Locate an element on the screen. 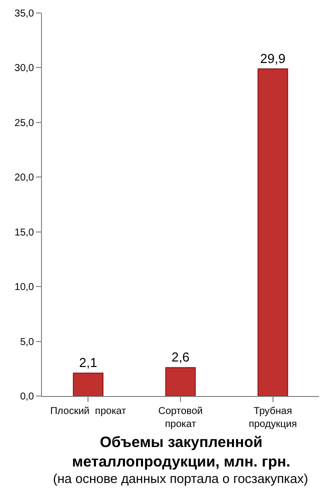  y-tick-label: 0,0 is located at coordinates (27, 397).